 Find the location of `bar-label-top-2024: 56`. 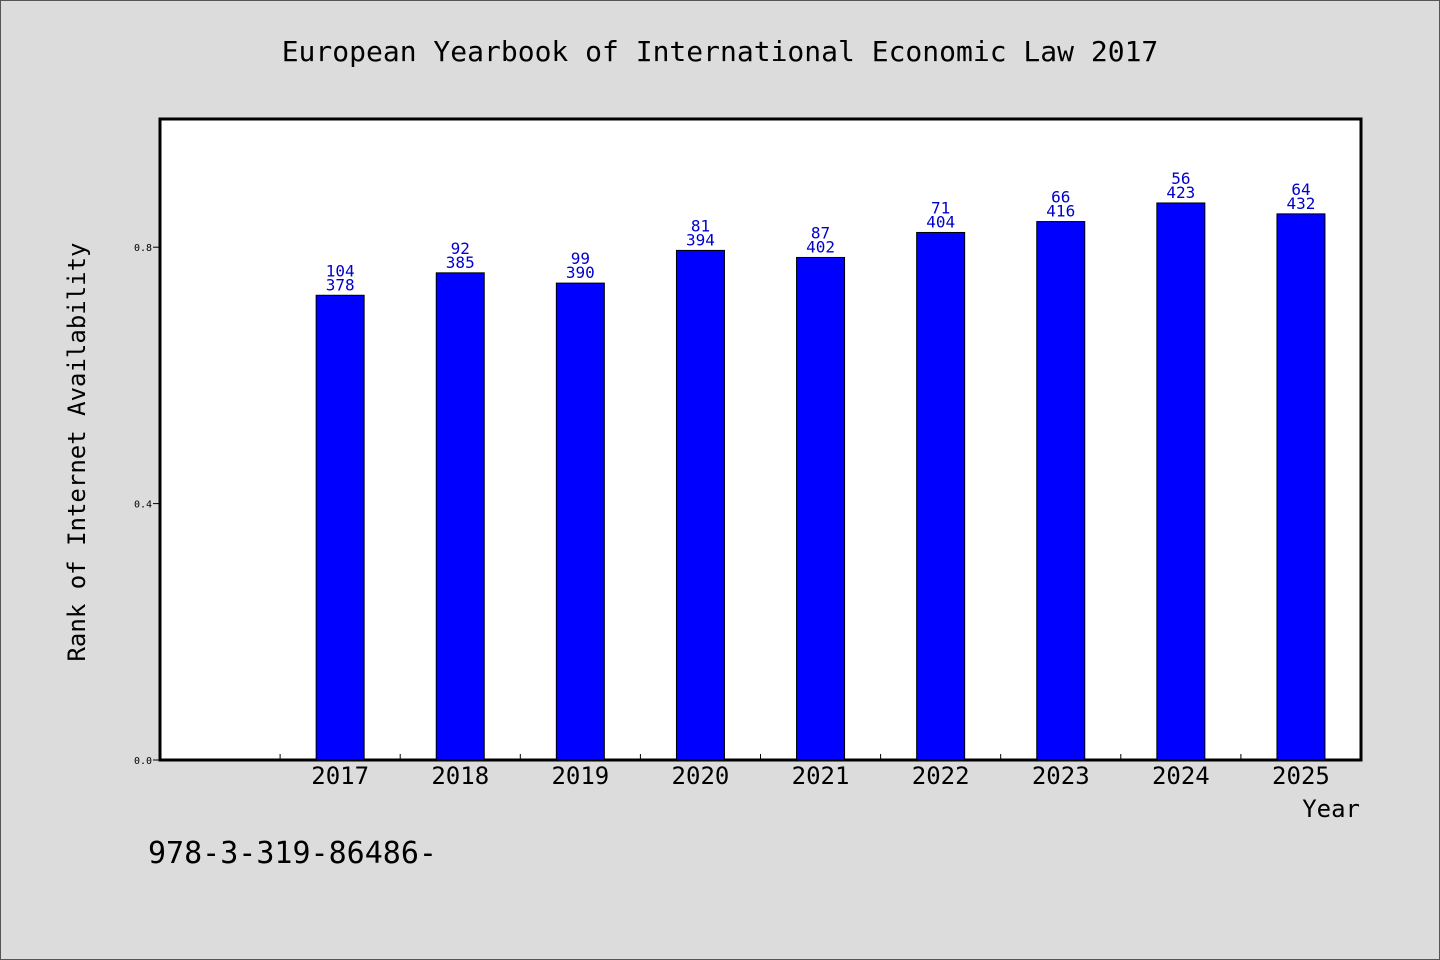

bar-label-top-2024: 56 is located at coordinates (1180, 178).